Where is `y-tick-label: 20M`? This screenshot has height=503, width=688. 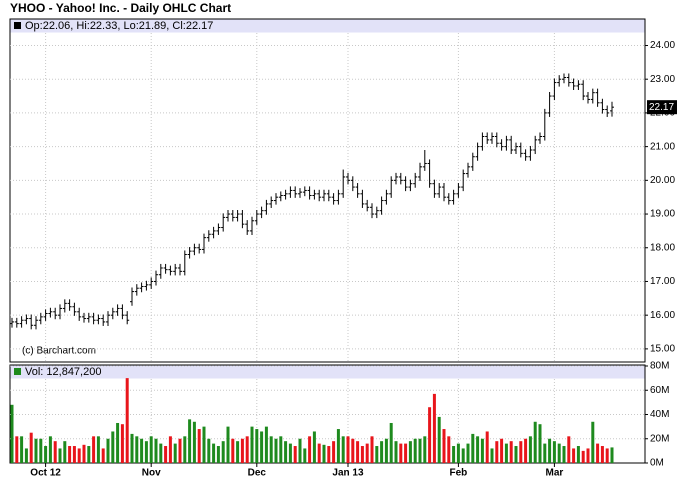
y-tick-label: 20M is located at coordinates (659, 438).